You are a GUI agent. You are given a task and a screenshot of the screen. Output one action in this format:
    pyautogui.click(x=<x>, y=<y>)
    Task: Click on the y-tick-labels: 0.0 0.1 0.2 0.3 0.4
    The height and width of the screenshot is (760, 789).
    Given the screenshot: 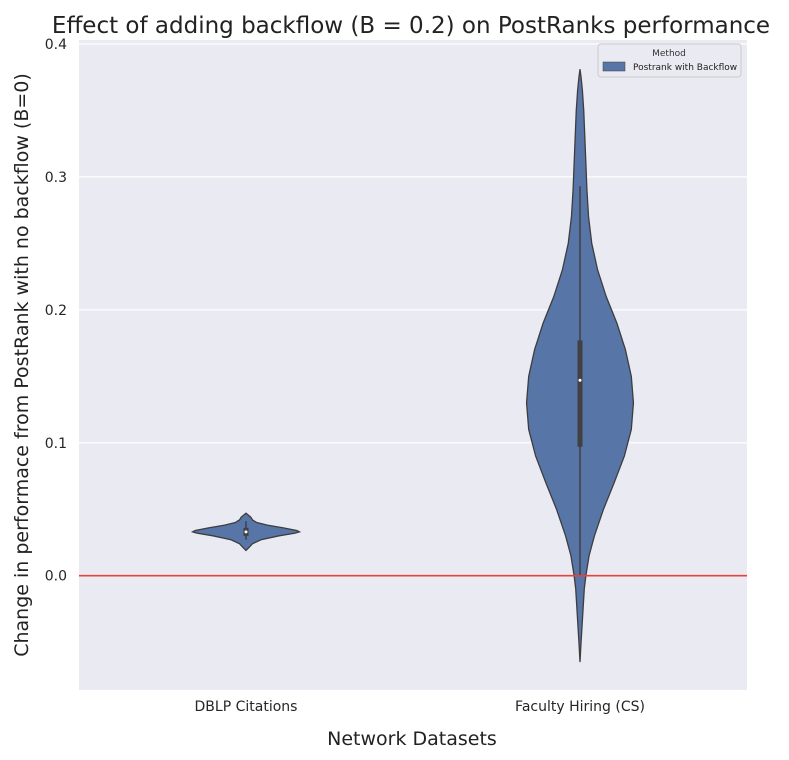 What is the action you would take?
    pyautogui.click(x=56, y=311)
    